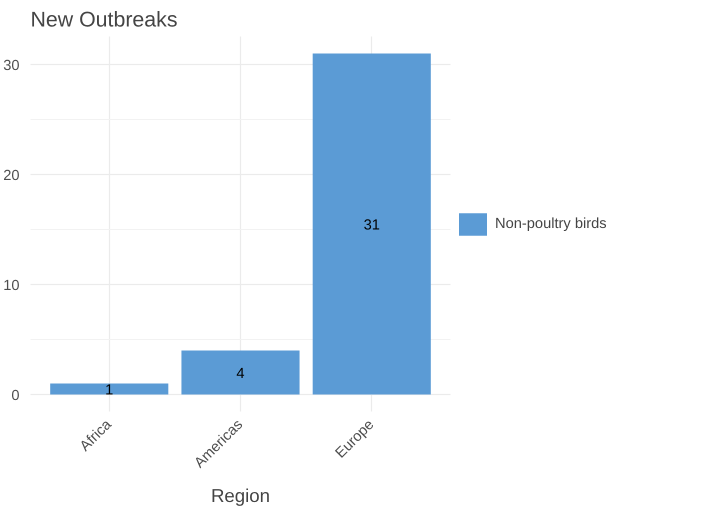  What do you see at coordinates (551, 224) in the screenshot?
I see `legend-label: Non-poultry birds` at bounding box center [551, 224].